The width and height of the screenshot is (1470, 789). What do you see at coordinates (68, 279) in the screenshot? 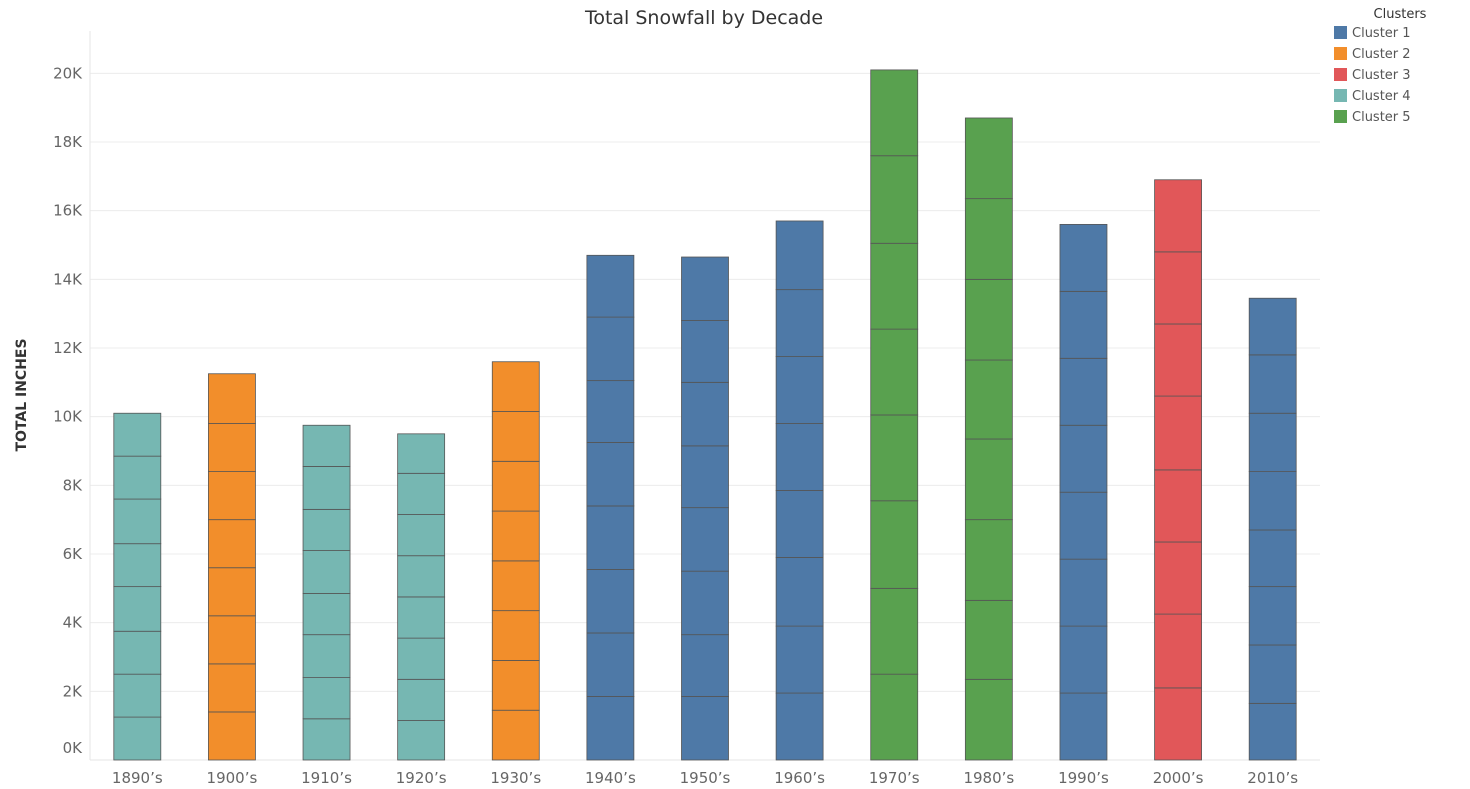
I see `y-tick-label: 14K` at bounding box center [68, 279].